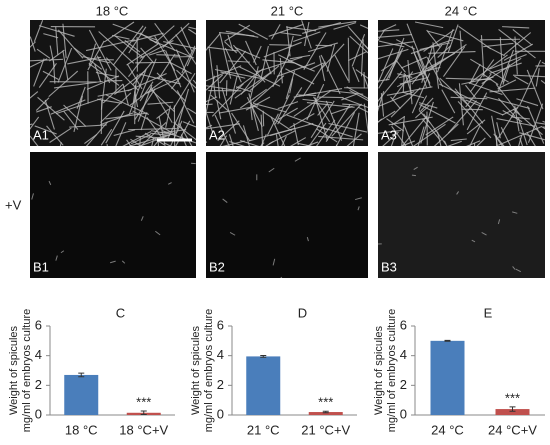  What do you see at coordinates (41, 134) in the screenshot?
I see `image-label: A1` at bounding box center [41, 134].